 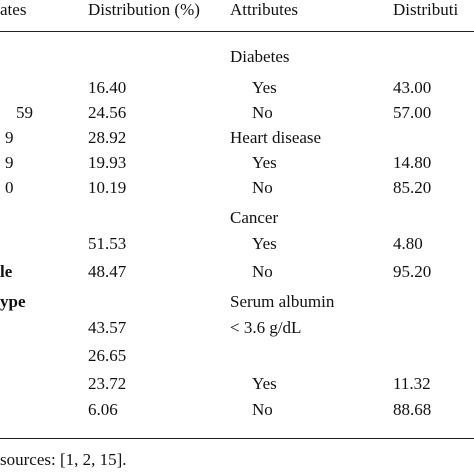 What do you see at coordinates (237, 438) in the screenshot?
I see `bottom-rule` at bounding box center [237, 438].